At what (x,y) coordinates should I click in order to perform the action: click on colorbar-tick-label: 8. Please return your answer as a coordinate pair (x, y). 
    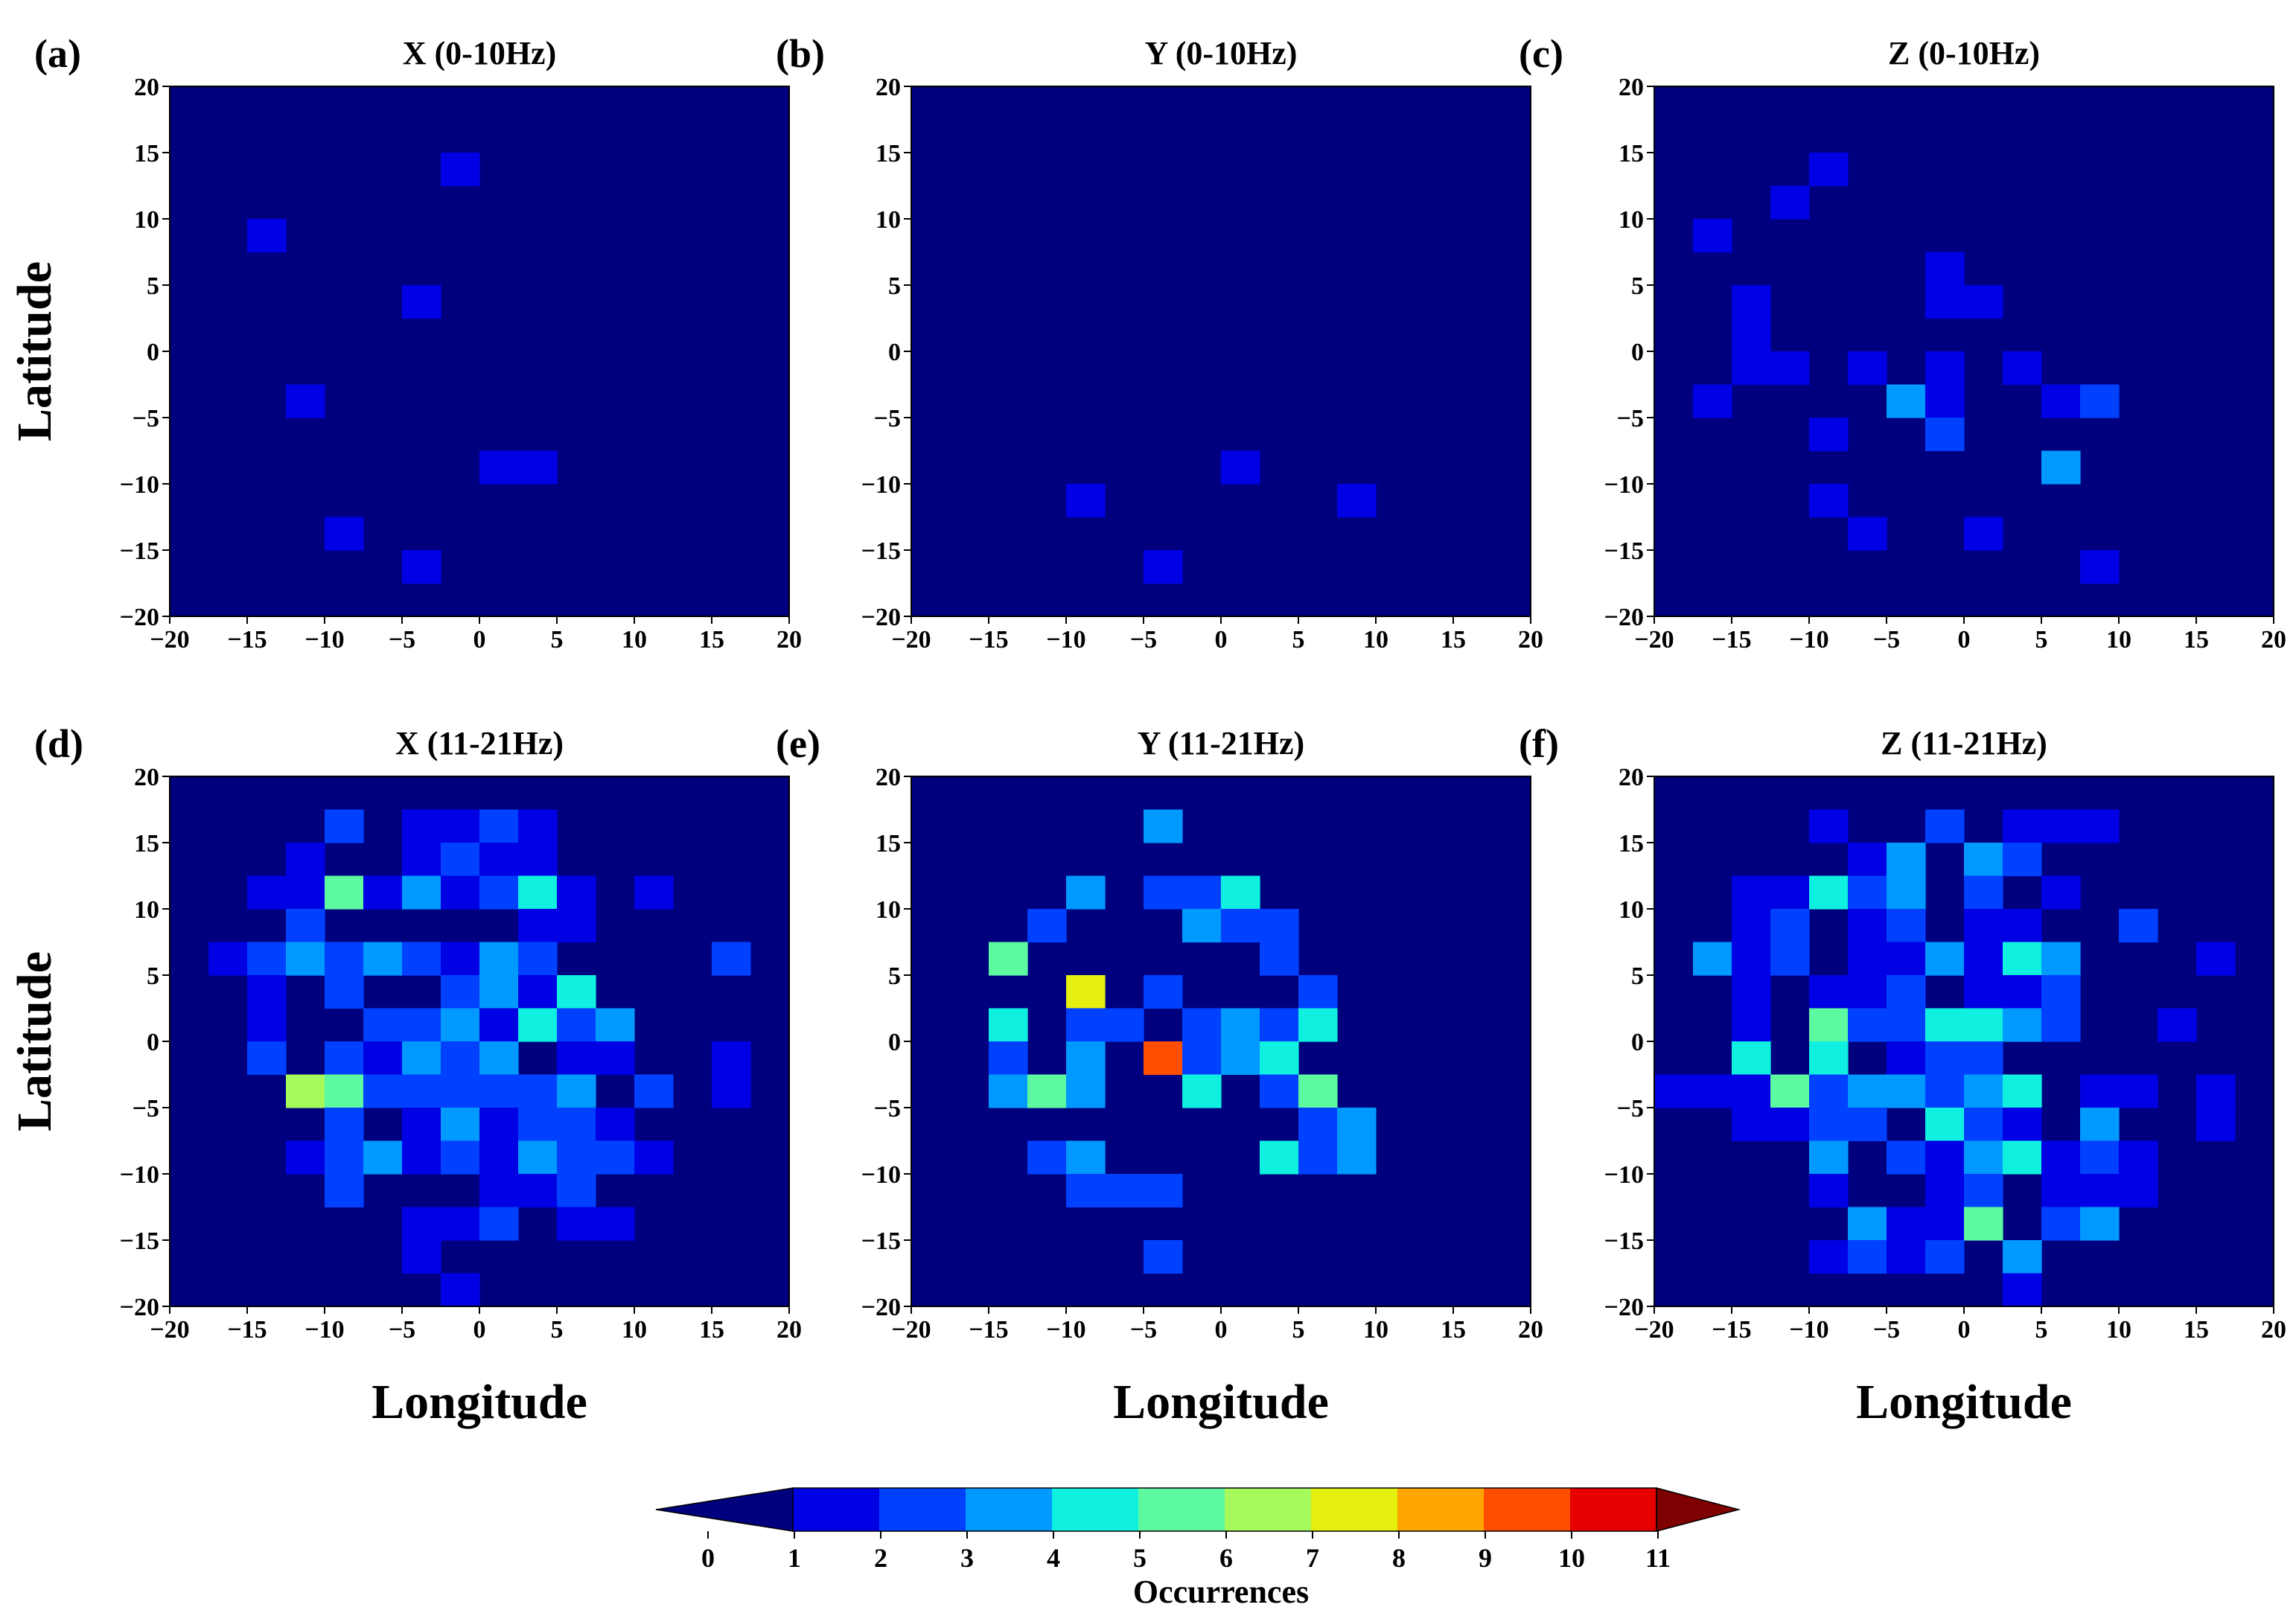
    Looking at the image, I should click on (1399, 1558).